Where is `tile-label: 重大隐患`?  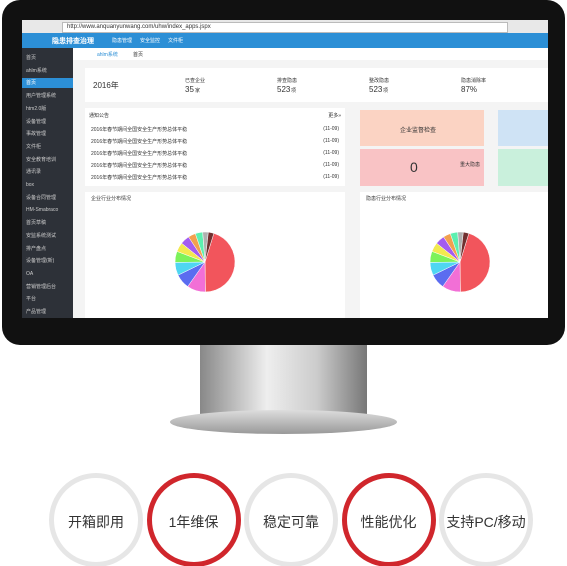 tile-label: 重大隐患 is located at coordinates (470, 165).